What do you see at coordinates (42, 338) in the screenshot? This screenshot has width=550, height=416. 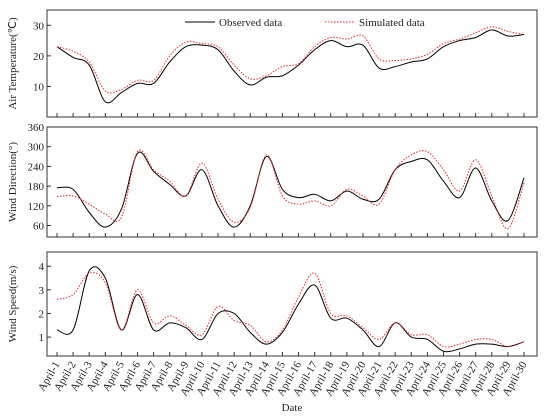 I see `y-tick-label: 1` at bounding box center [42, 338].